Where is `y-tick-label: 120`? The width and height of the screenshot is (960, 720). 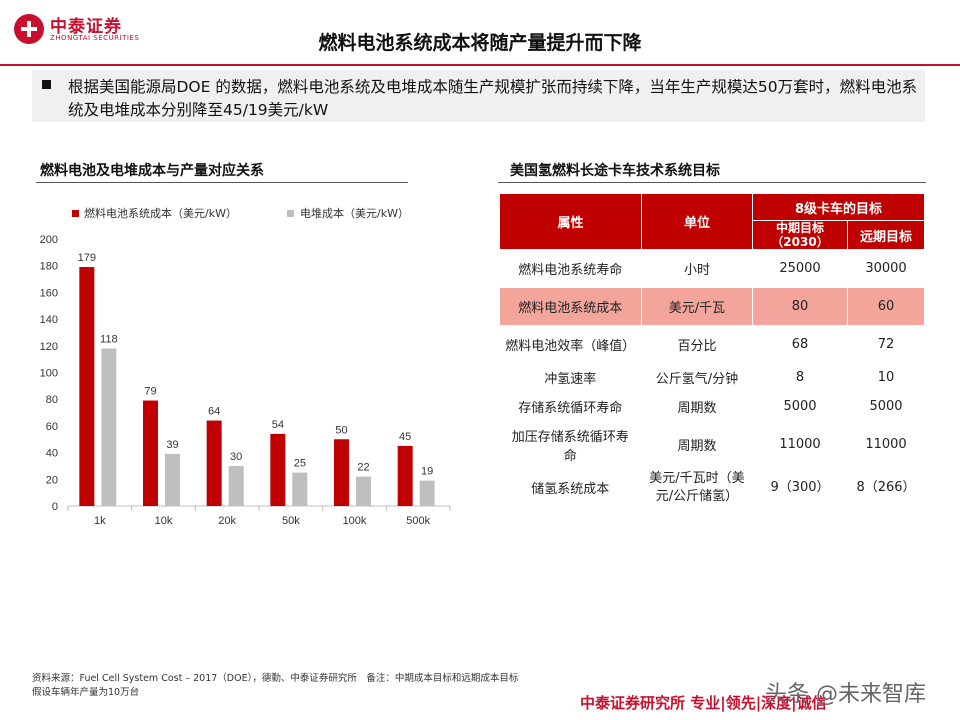
y-tick-label: 120 is located at coordinates (49, 347).